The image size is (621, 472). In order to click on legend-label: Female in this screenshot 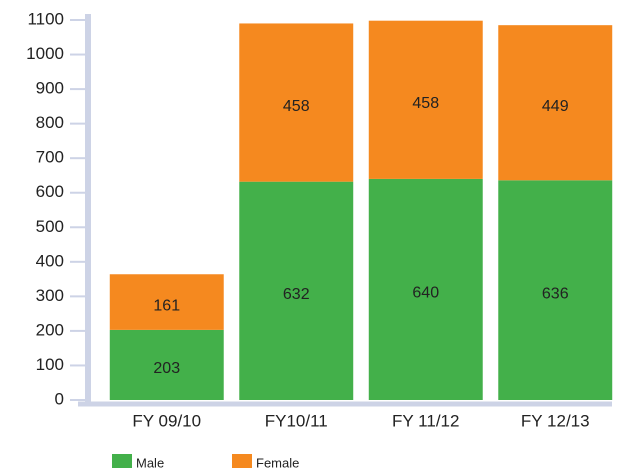, I will do `click(277, 462)`.